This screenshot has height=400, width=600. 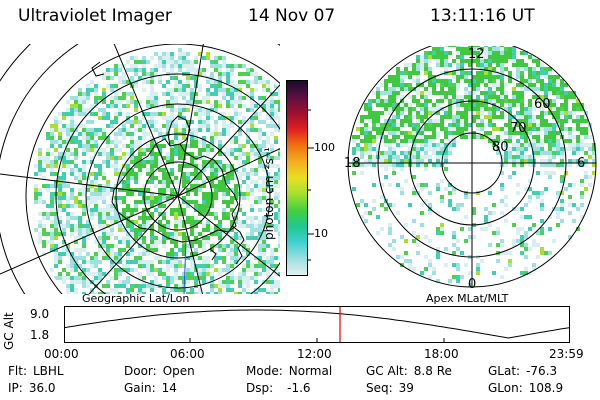 I want to click on orbit-ytick-1-8: 1.8, so click(x=40, y=335).